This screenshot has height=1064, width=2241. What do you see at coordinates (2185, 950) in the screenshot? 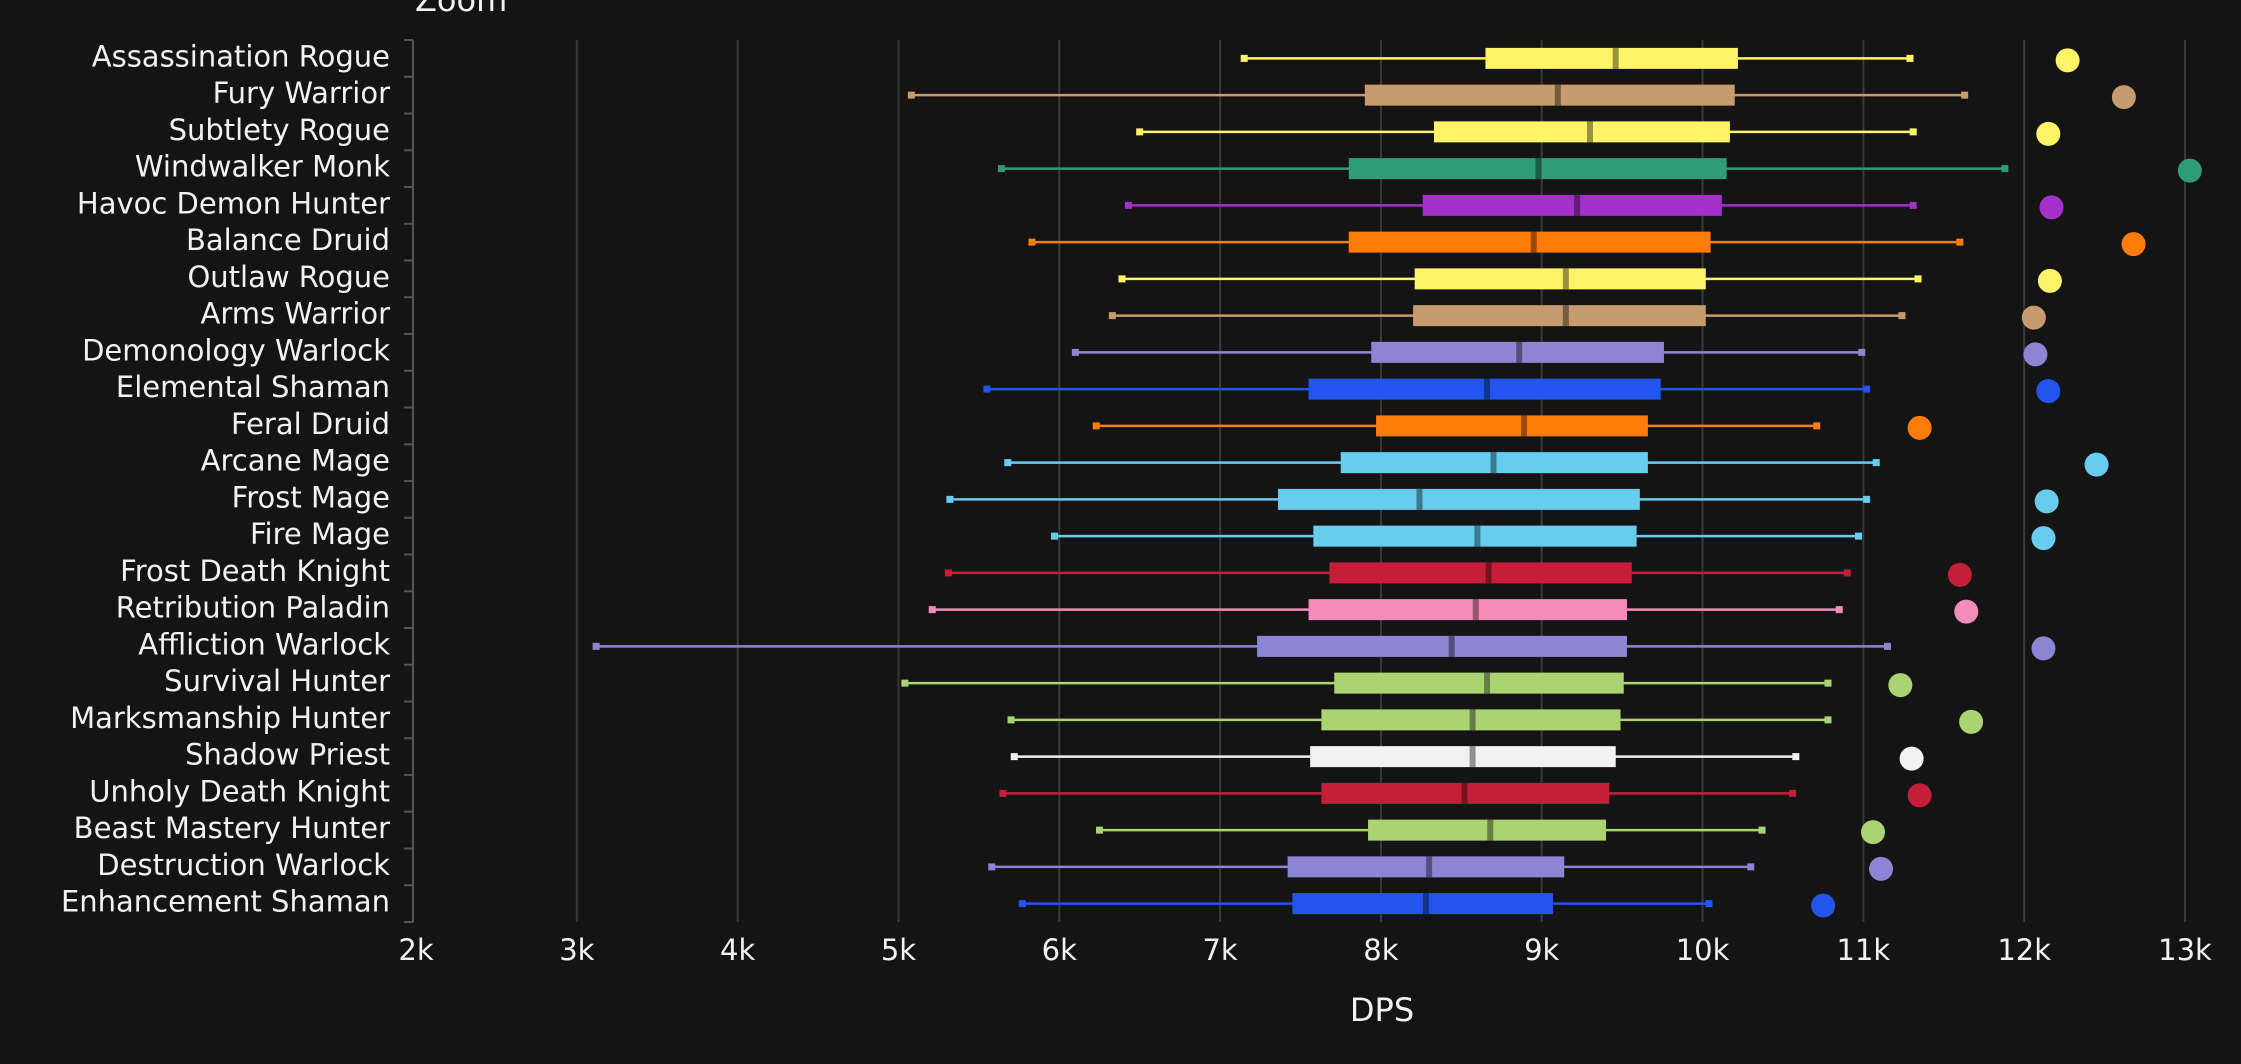
I see `x-tick-label: 13k` at bounding box center [2185, 950].